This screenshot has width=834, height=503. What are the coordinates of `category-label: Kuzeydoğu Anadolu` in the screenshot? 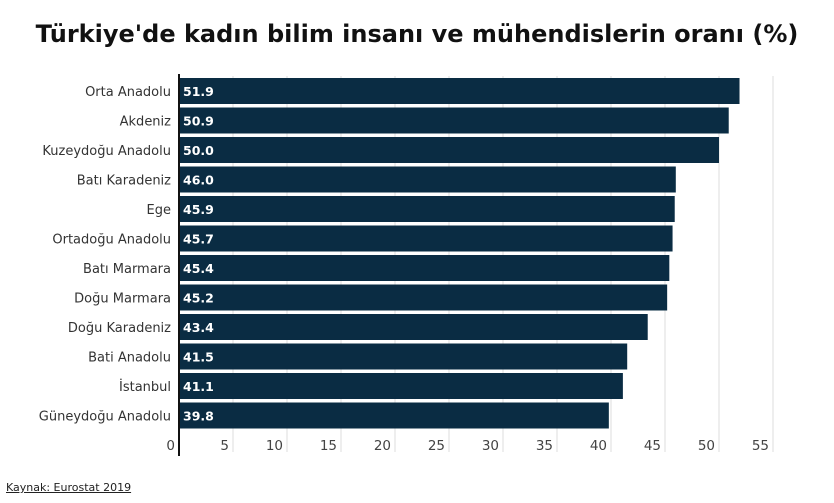 It's located at (106, 151).